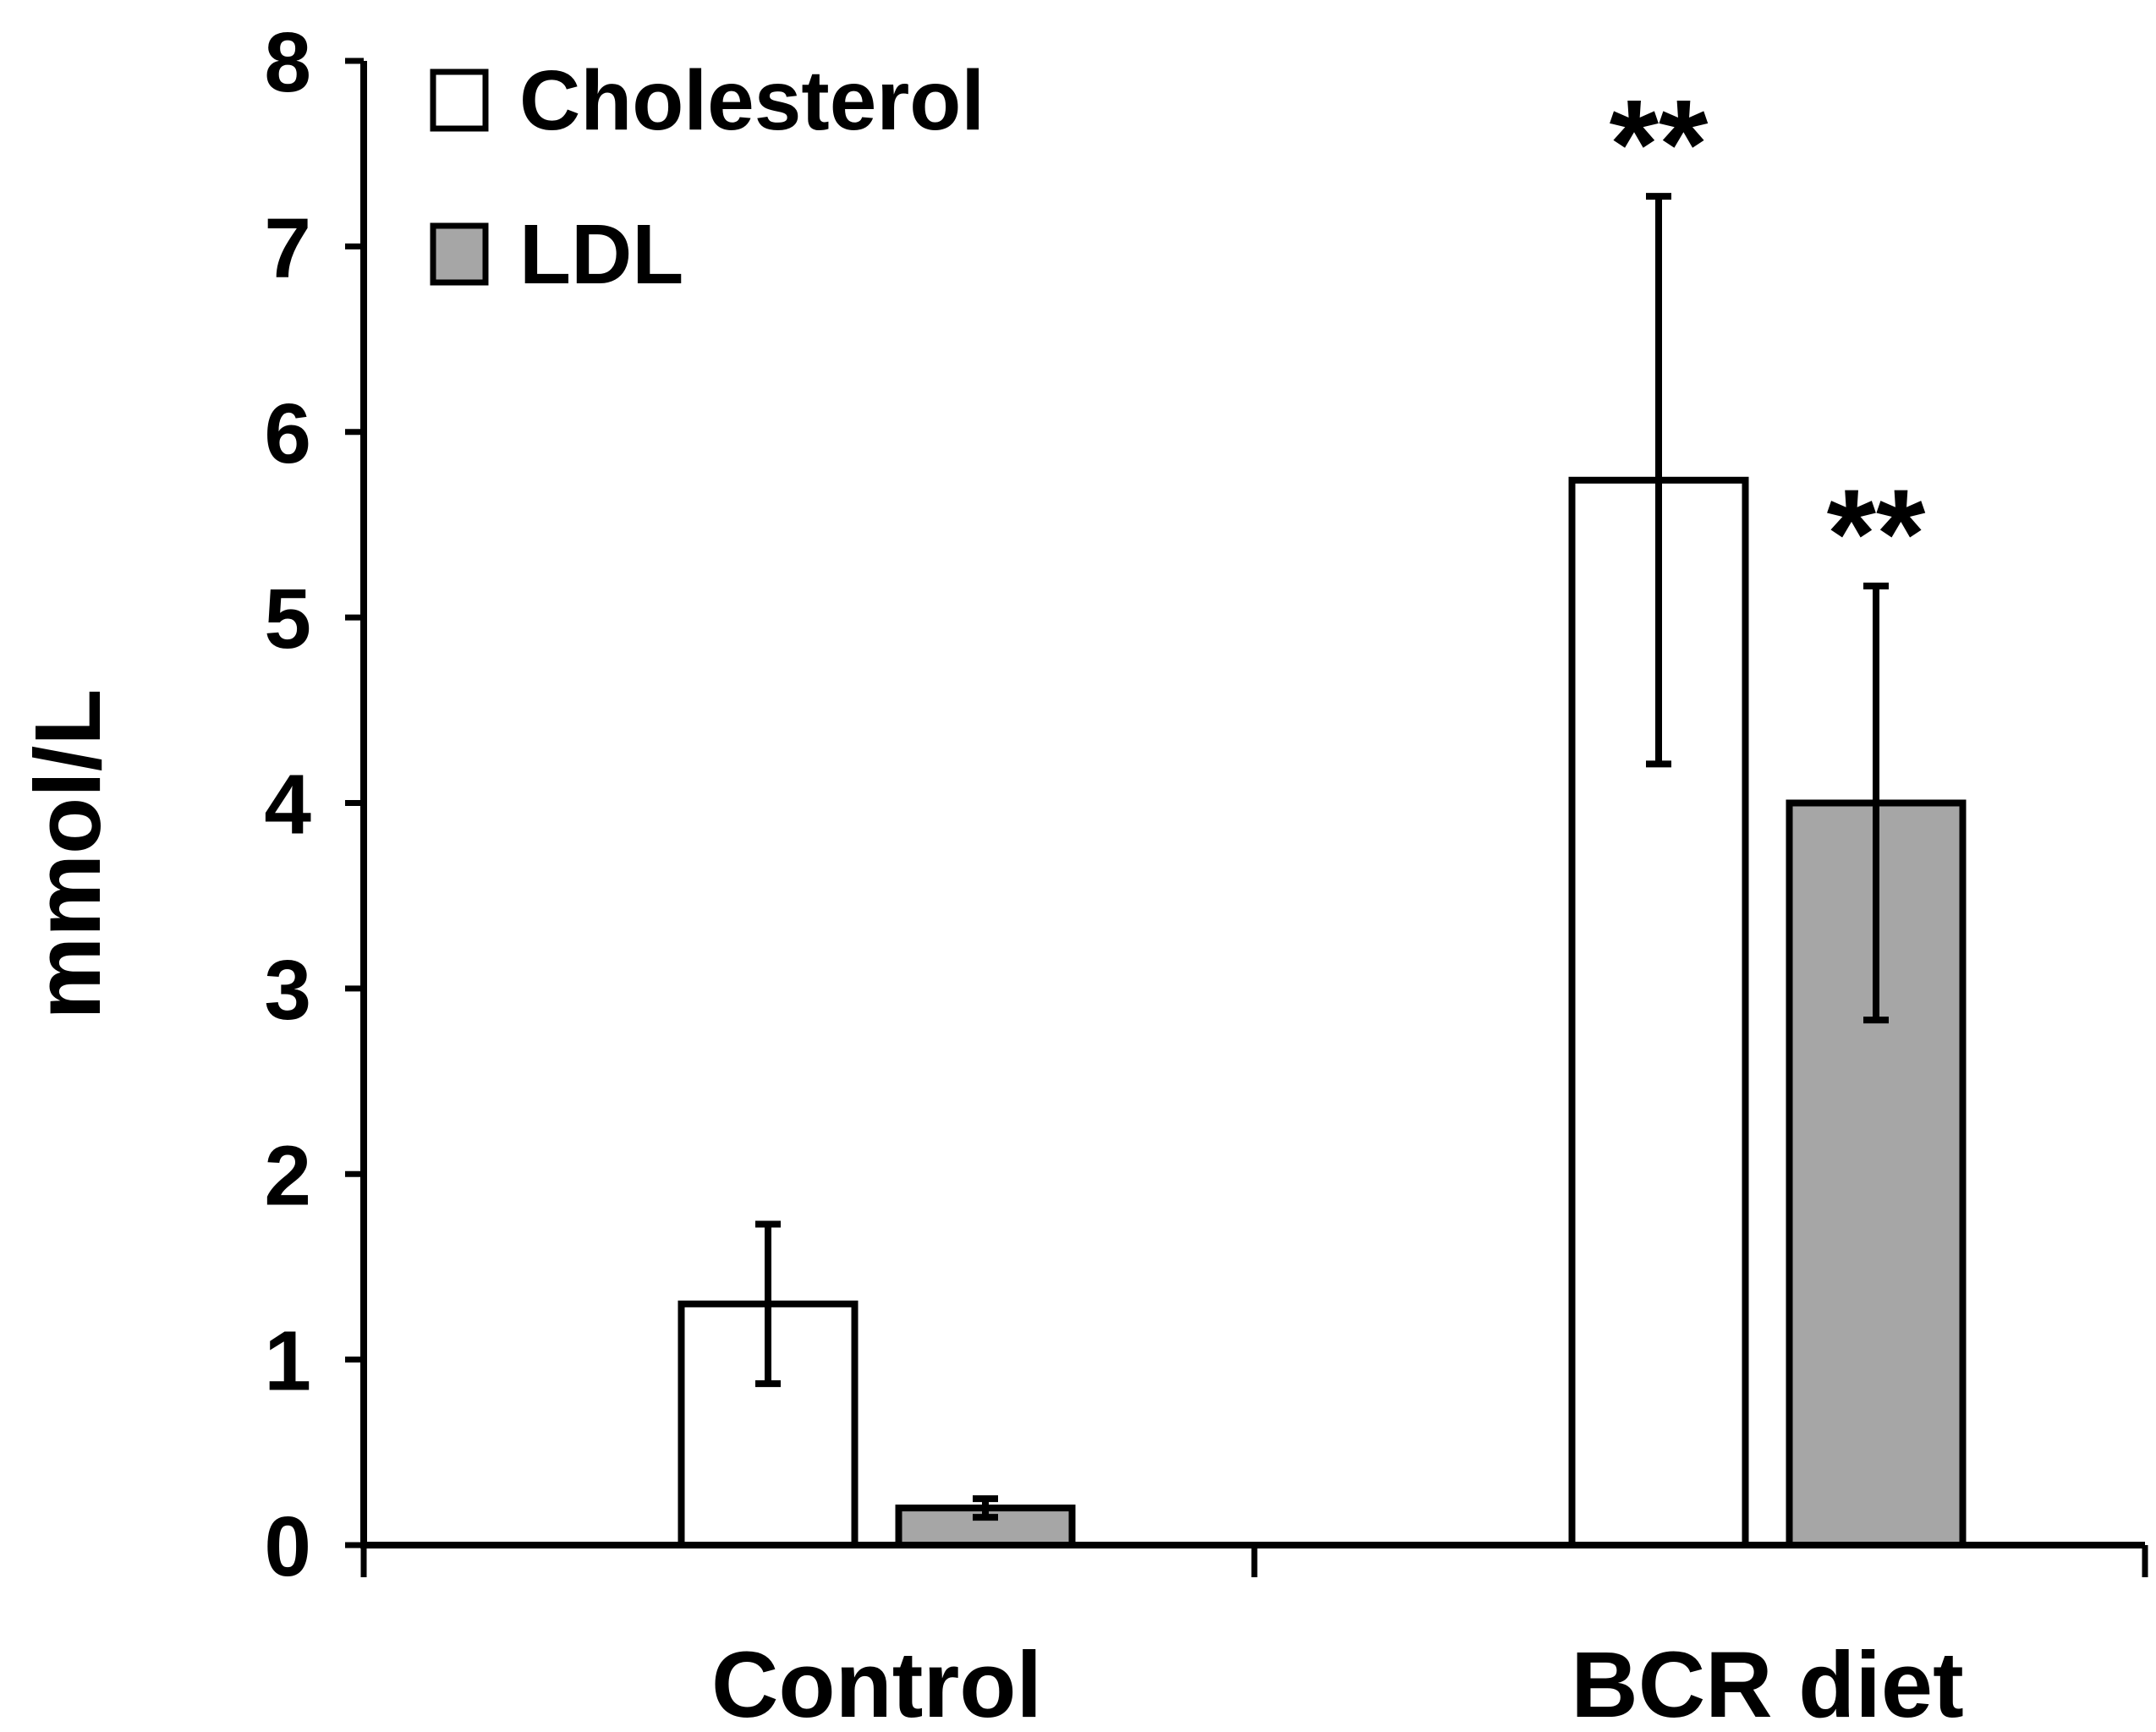 Image resolution: width=2156 pixels, height=1732 pixels. Describe the element at coordinates (287, 1546) in the screenshot. I see `y-tick-label: 0` at that location.